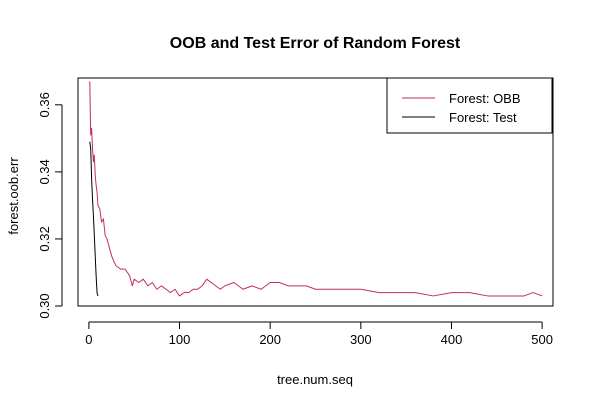 Image resolution: width=593 pixels, height=405 pixels. What do you see at coordinates (44, 171) in the screenshot?
I see `y-tick-label: 0.34` at bounding box center [44, 171].